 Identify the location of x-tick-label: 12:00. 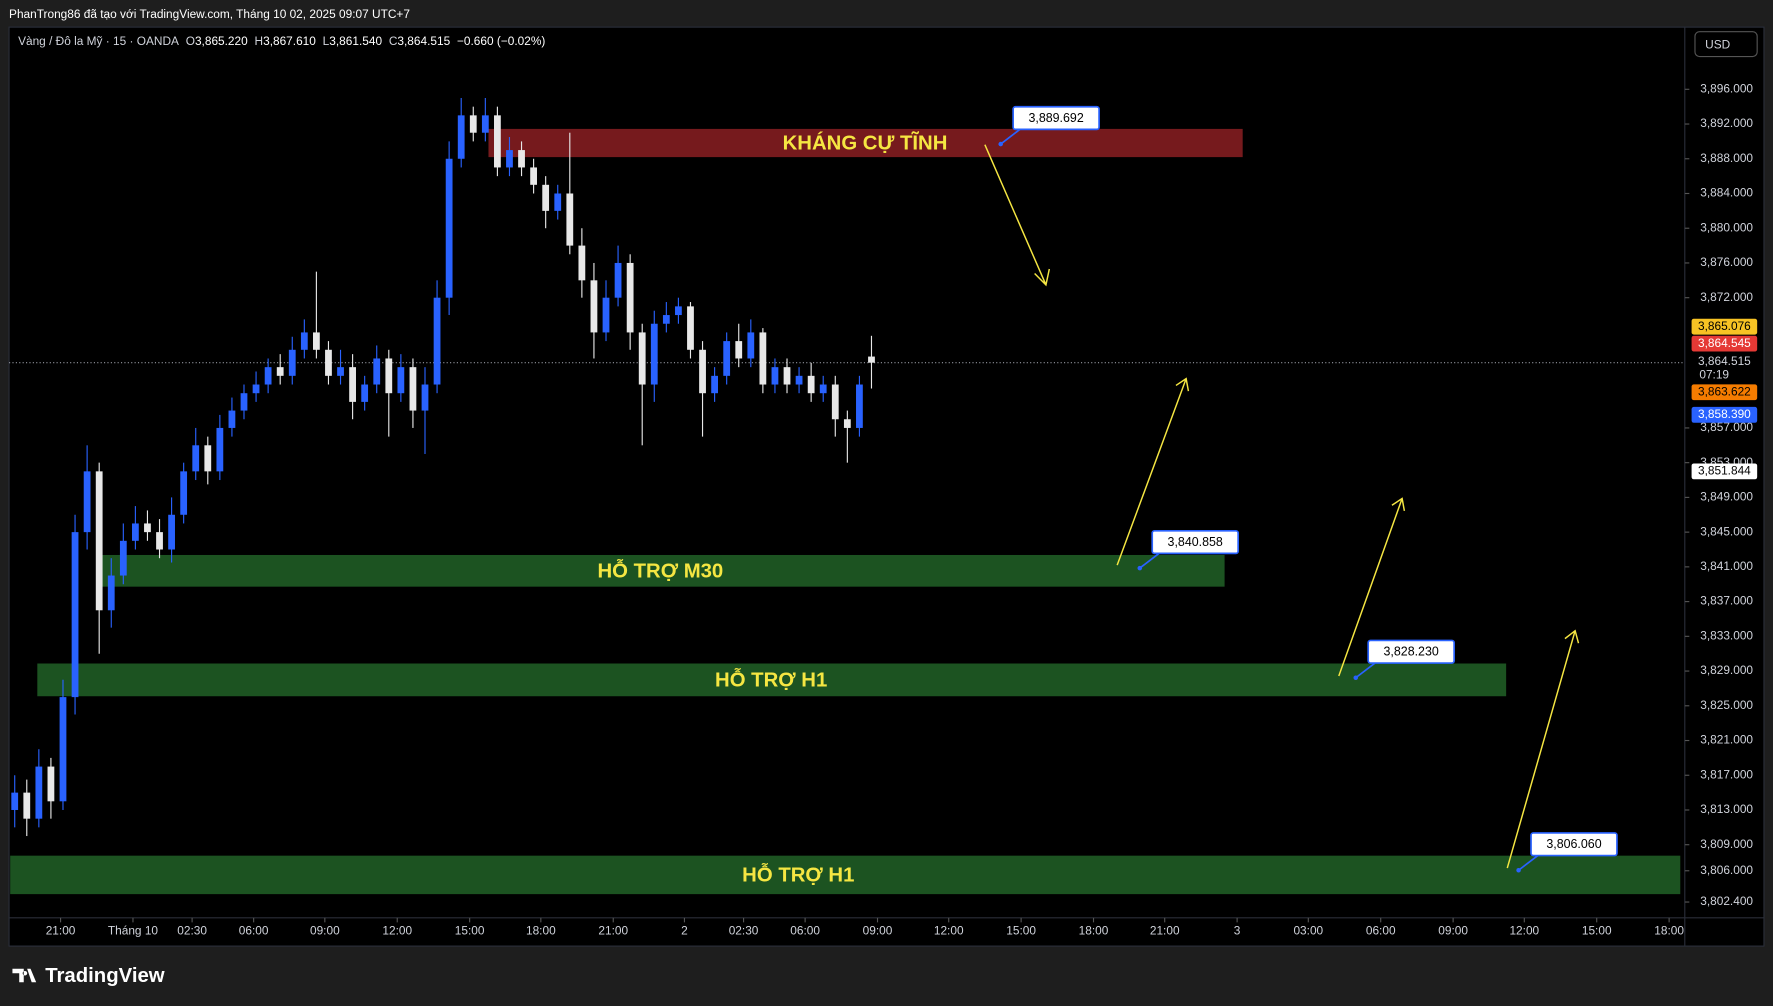
(1524, 931).